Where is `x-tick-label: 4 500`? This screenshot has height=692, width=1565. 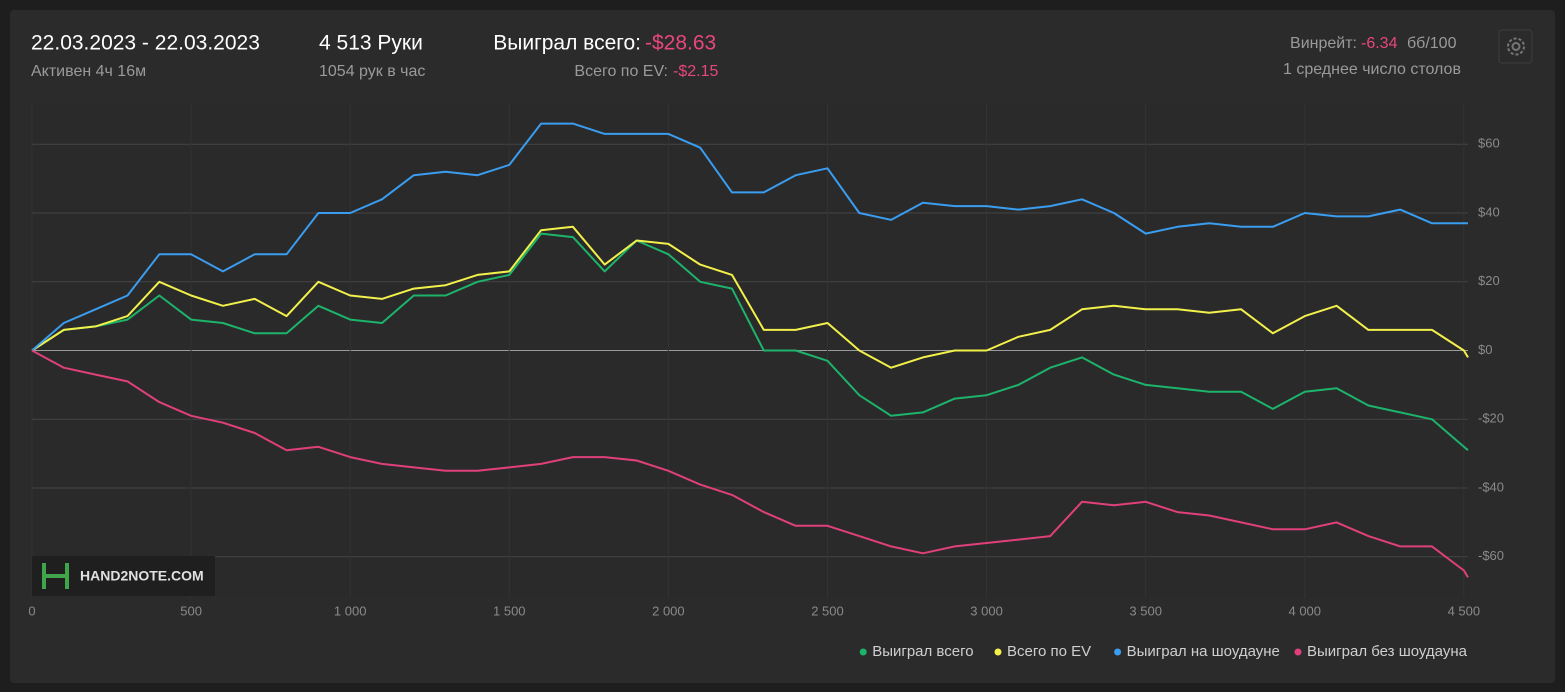 x-tick-label: 4 500 is located at coordinates (1464, 610).